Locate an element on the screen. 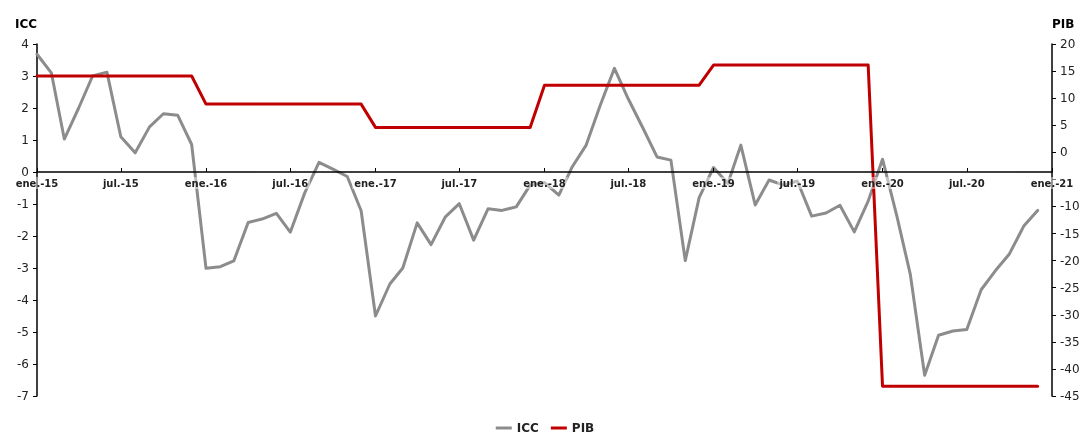 This screenshot has height=441, width=1090. y-tick-label: 1 is located at coordinates (25, 140).